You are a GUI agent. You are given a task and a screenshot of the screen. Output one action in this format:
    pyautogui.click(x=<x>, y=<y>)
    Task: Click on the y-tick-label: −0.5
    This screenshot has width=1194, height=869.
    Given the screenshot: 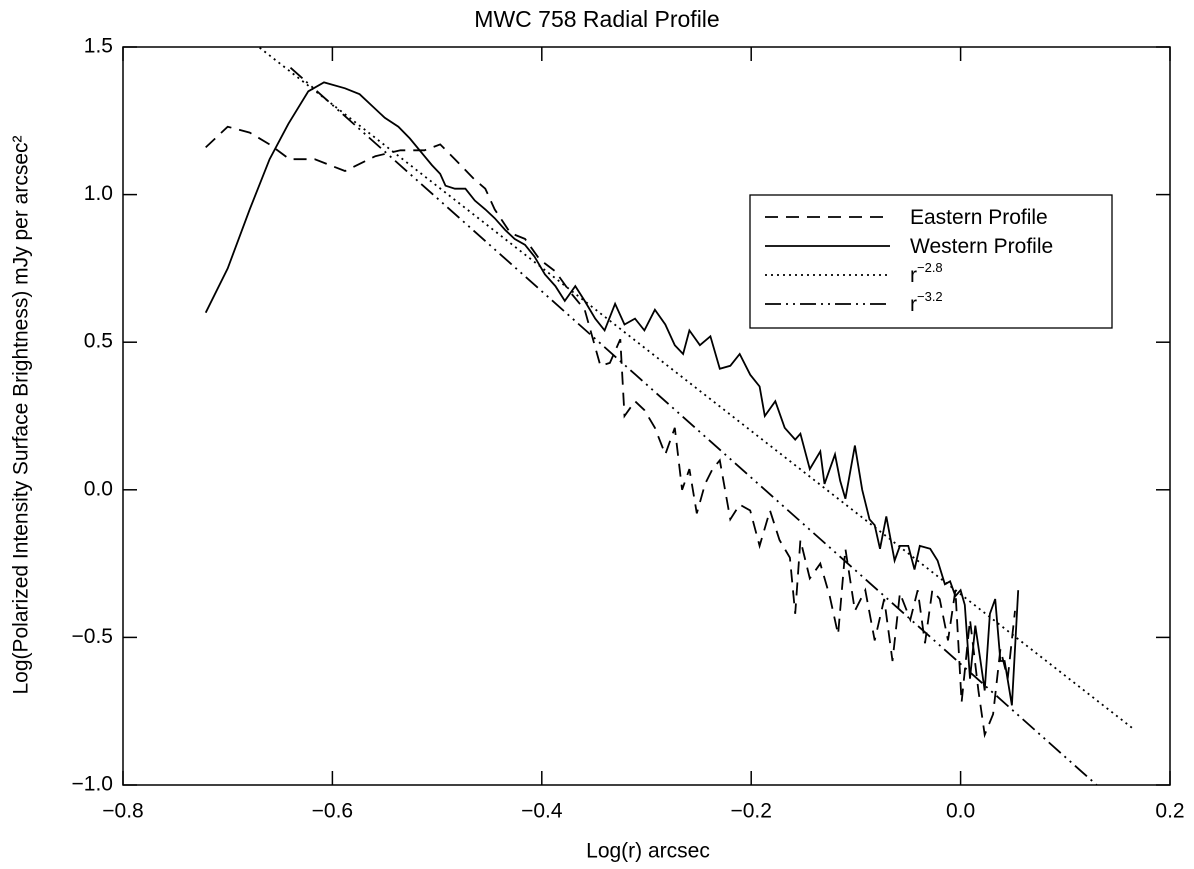 What is the action you would take?
    pyautogui.click(x=92, y=636)
    